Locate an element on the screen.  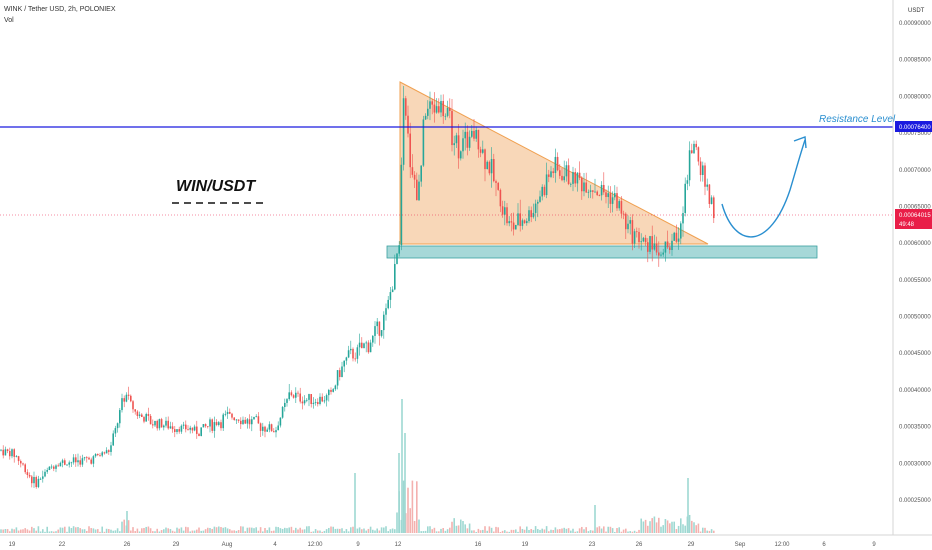
last-price-badge is located at coordinates (913, 219).